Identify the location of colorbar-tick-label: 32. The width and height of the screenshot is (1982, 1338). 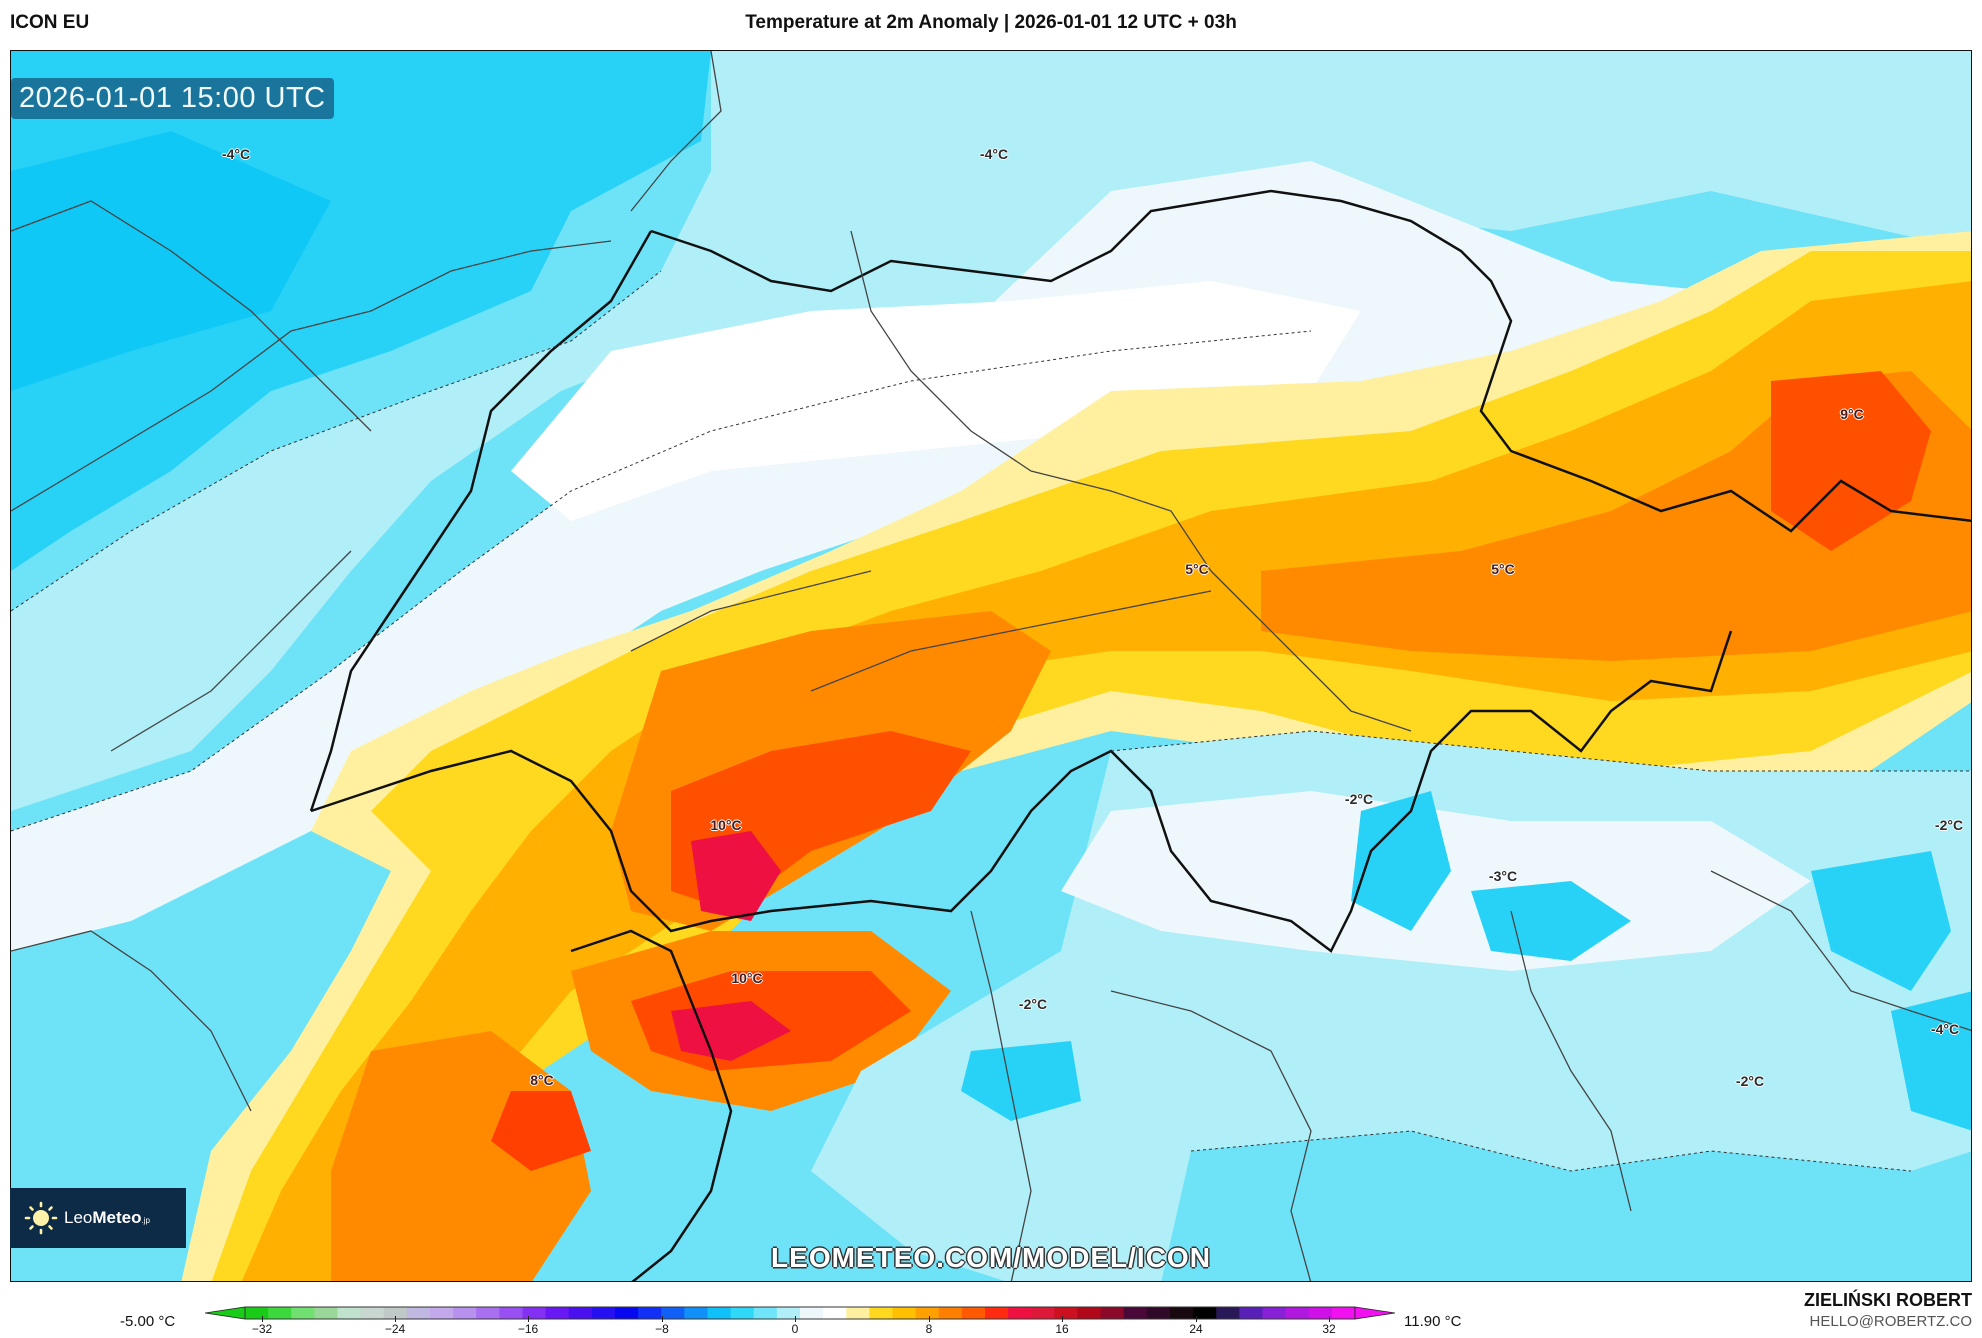
(1329, 1329).